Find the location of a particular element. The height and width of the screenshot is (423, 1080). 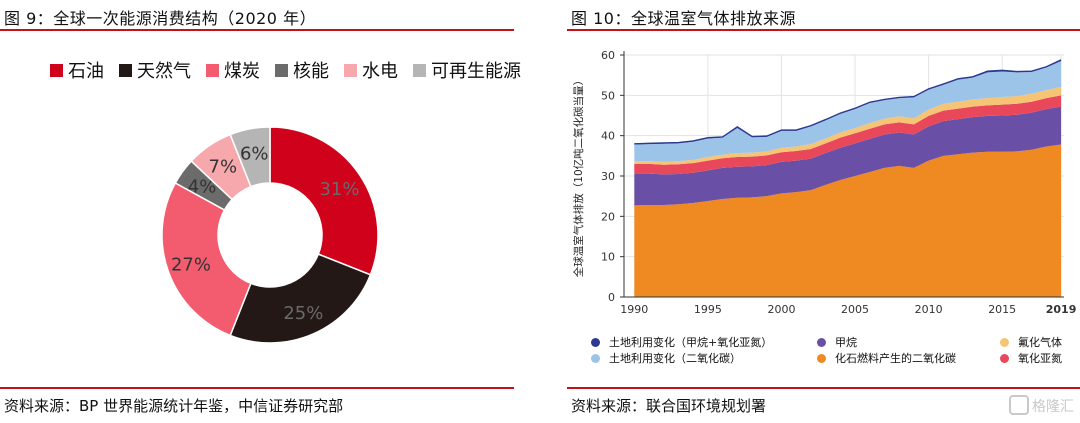

legend-item-methane: 甲烷 is located at coordinates (837, 342).